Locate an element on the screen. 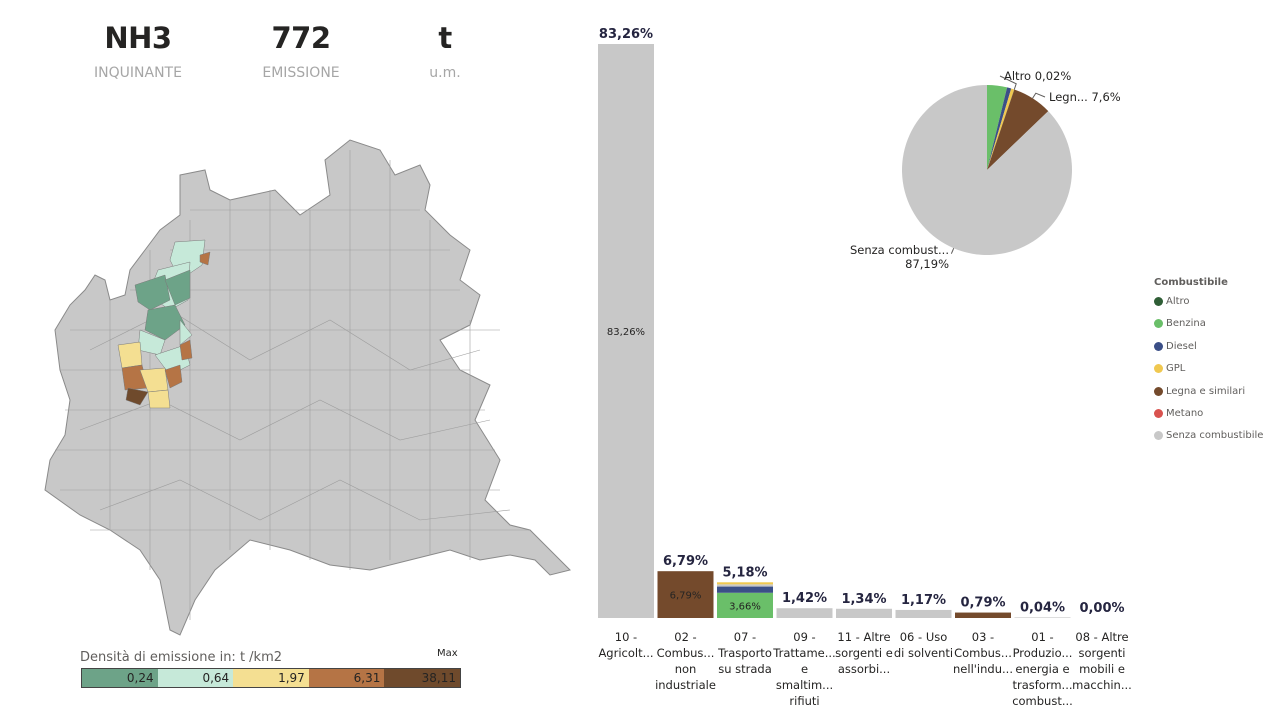 Image resolution: width=1280 pixels, height=720 pixels. category-label: 01 - is located at coordinates (1042, 637).